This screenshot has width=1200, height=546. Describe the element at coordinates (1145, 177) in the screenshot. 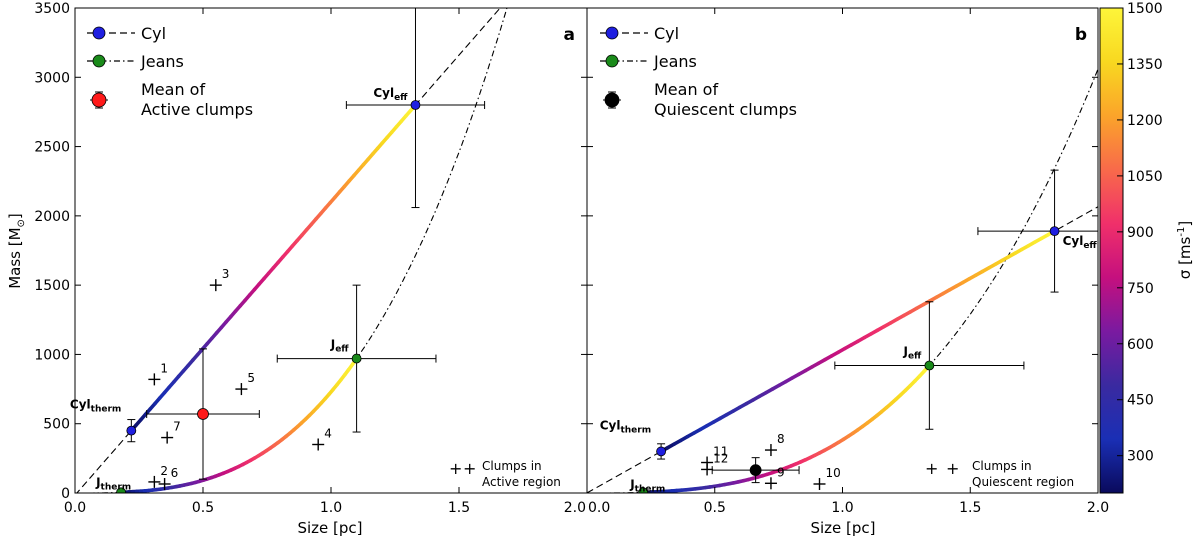

I see `colorbar-tick-label: 1050` at that location.